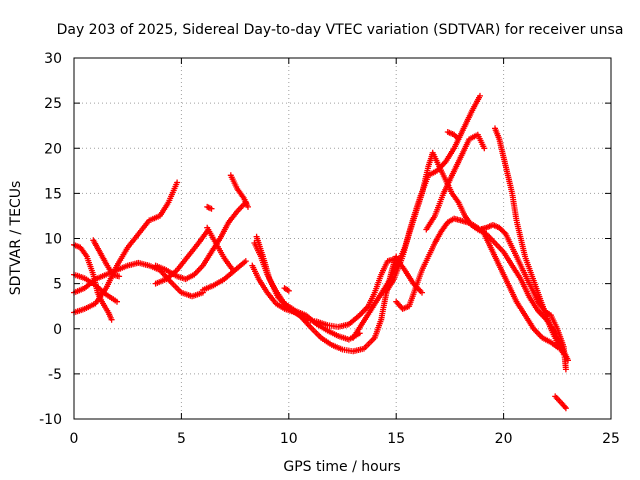  Describe the element at coordinates (57, 330) in the screenshot. I see `y-tick-label: 0` at that location.